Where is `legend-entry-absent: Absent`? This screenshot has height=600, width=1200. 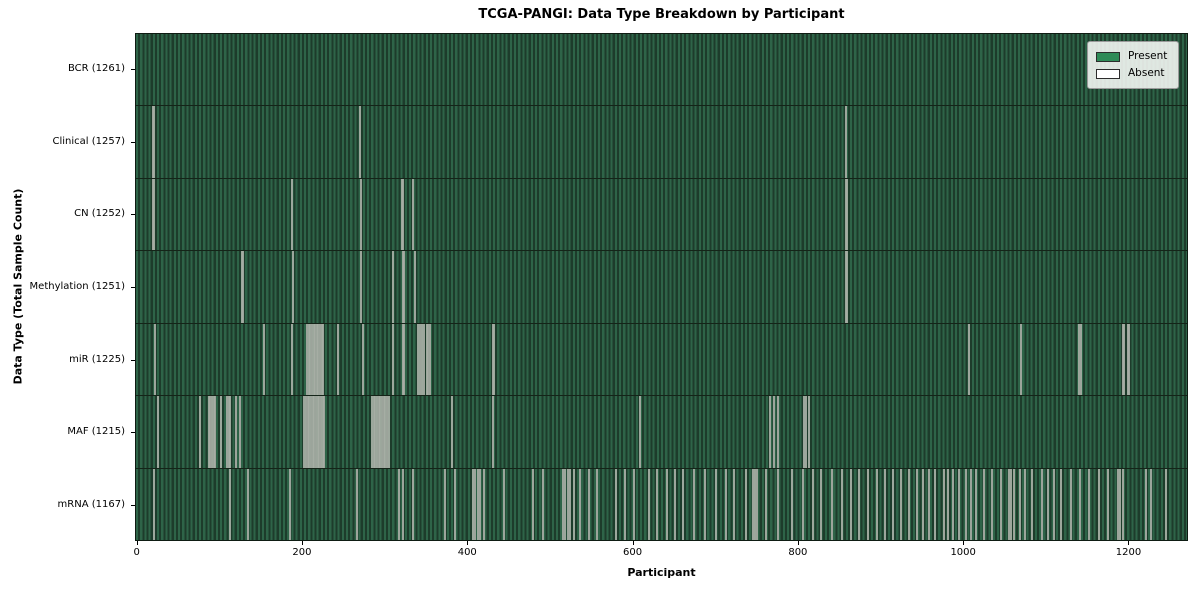
legend-entry-absent: Absent is located at coordinates (1133, 73).